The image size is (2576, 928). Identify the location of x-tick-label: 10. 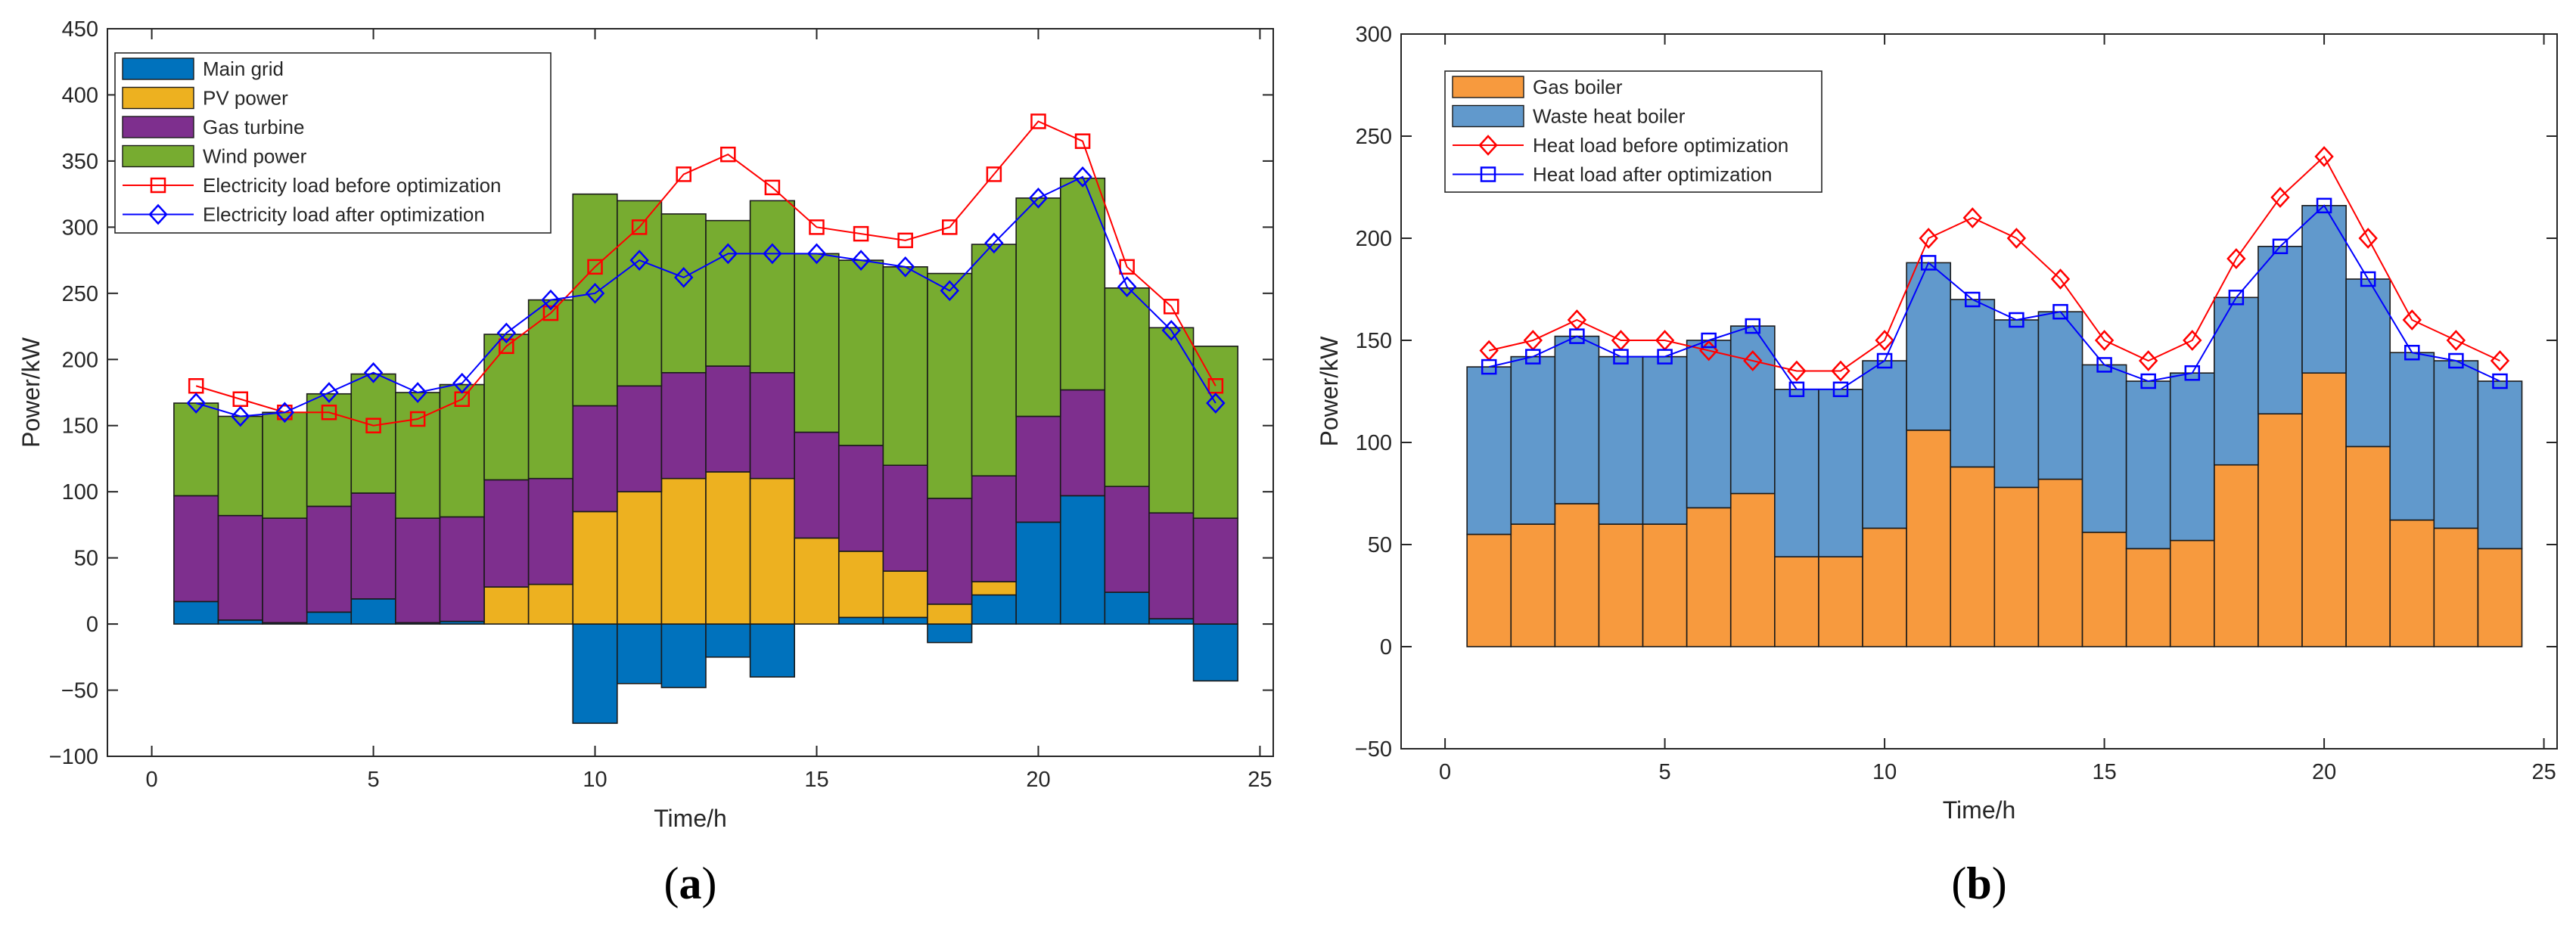
(595, 780).